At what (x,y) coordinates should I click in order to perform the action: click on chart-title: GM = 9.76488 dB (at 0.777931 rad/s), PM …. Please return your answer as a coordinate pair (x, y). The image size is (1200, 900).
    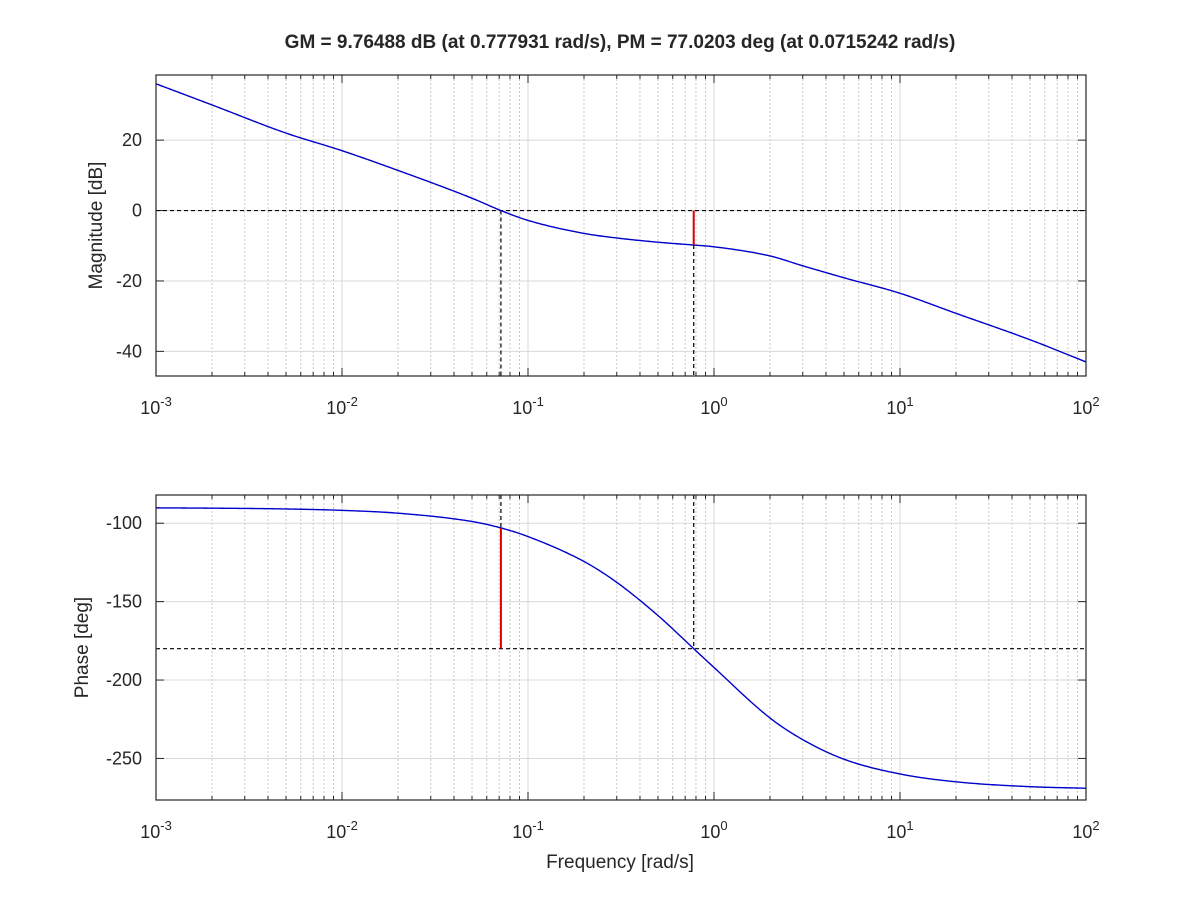
    Looking at the image, I should click on (620, 42).